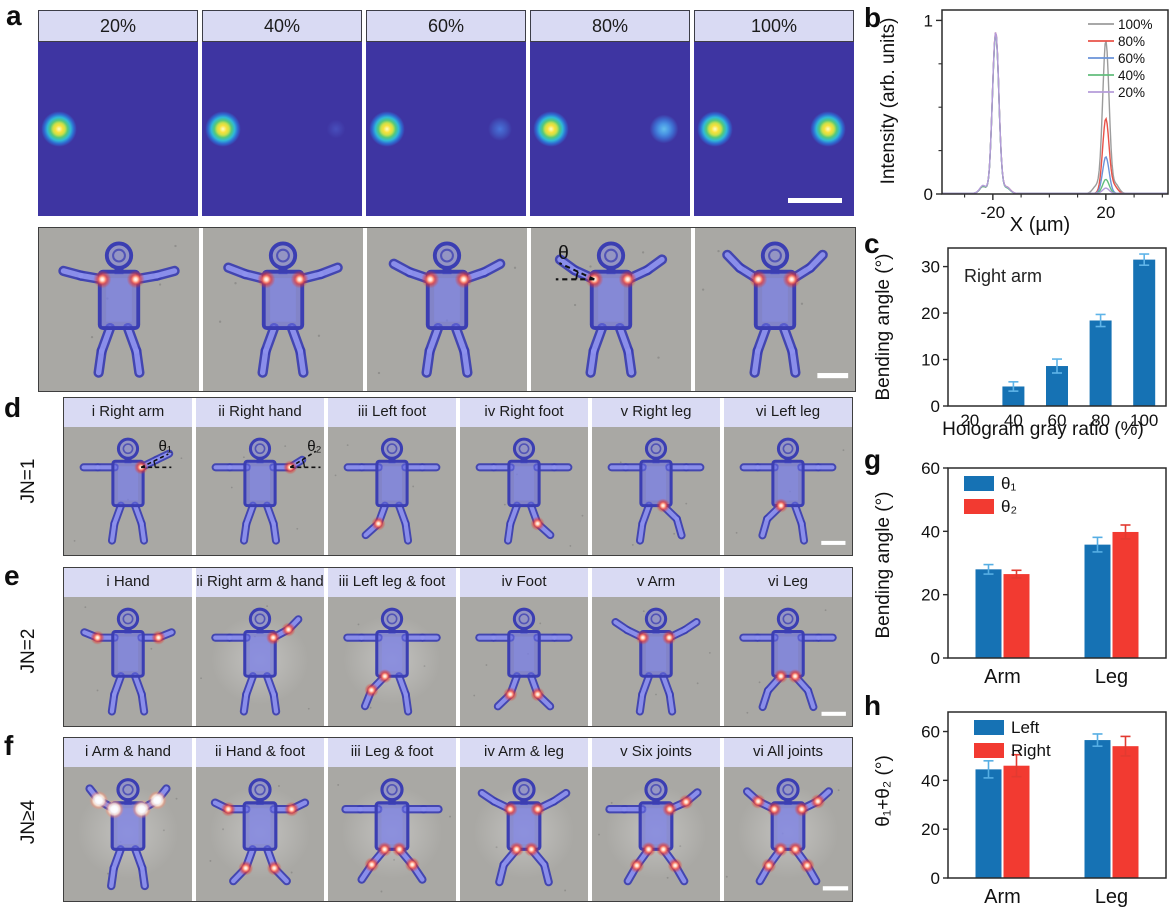  Describe the element at coordinates (930, 360) in the screenshot. I see `svg-text: 10` at that location.